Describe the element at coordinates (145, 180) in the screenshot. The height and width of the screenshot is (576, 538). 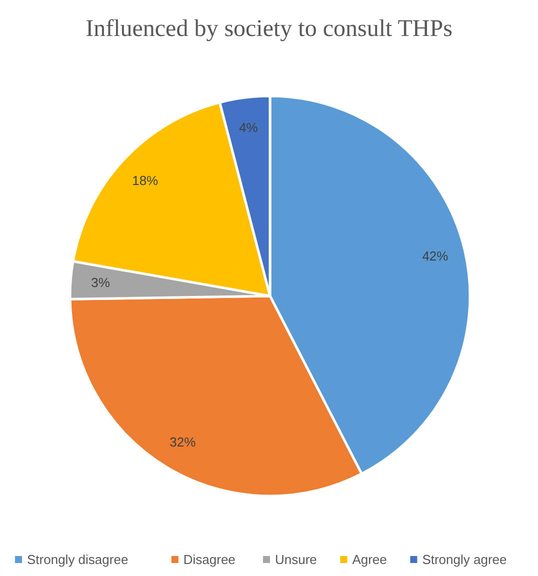
I see `data-label: 18%` at that location.